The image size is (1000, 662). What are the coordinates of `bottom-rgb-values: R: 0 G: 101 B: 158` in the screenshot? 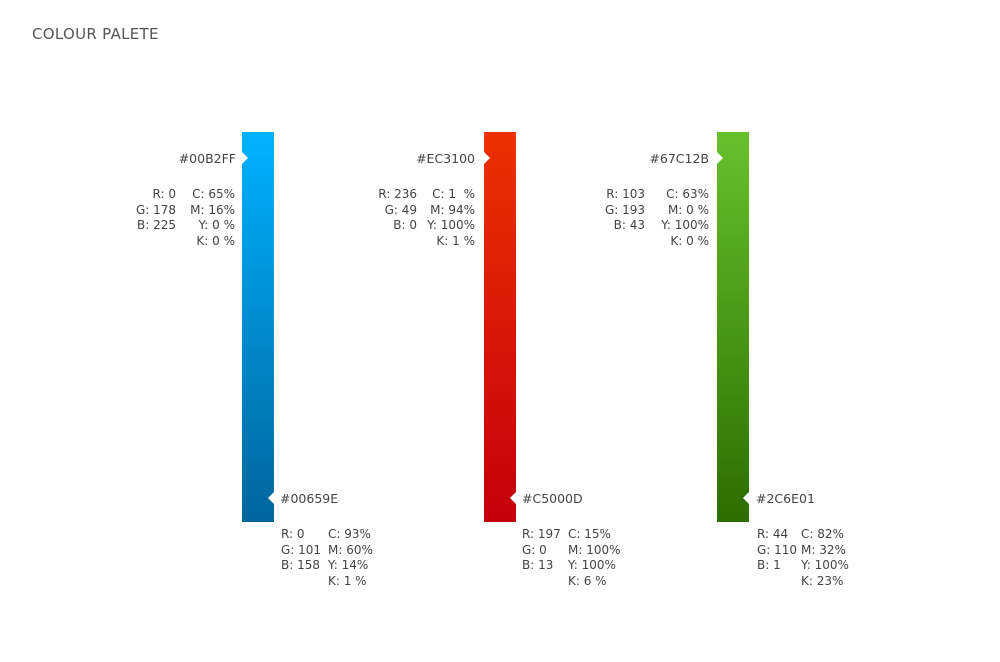 It's located at (301, 550).